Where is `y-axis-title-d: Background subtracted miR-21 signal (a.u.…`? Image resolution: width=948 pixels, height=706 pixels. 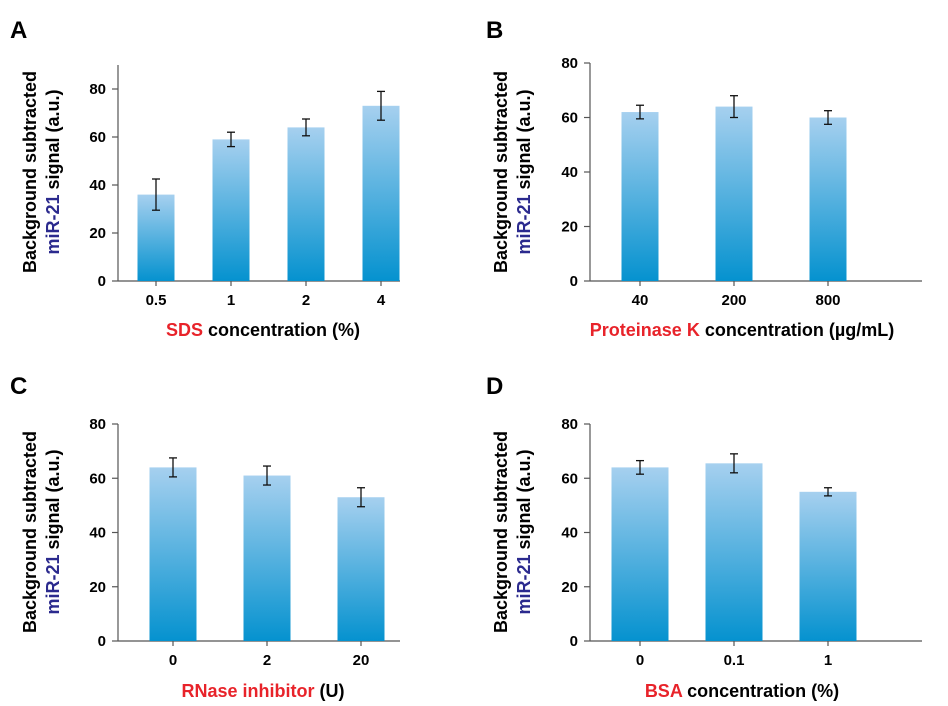 y-axis-title-d: Background subtracted miR-21 signal (a.u.… is located at coordinates (512, 532).